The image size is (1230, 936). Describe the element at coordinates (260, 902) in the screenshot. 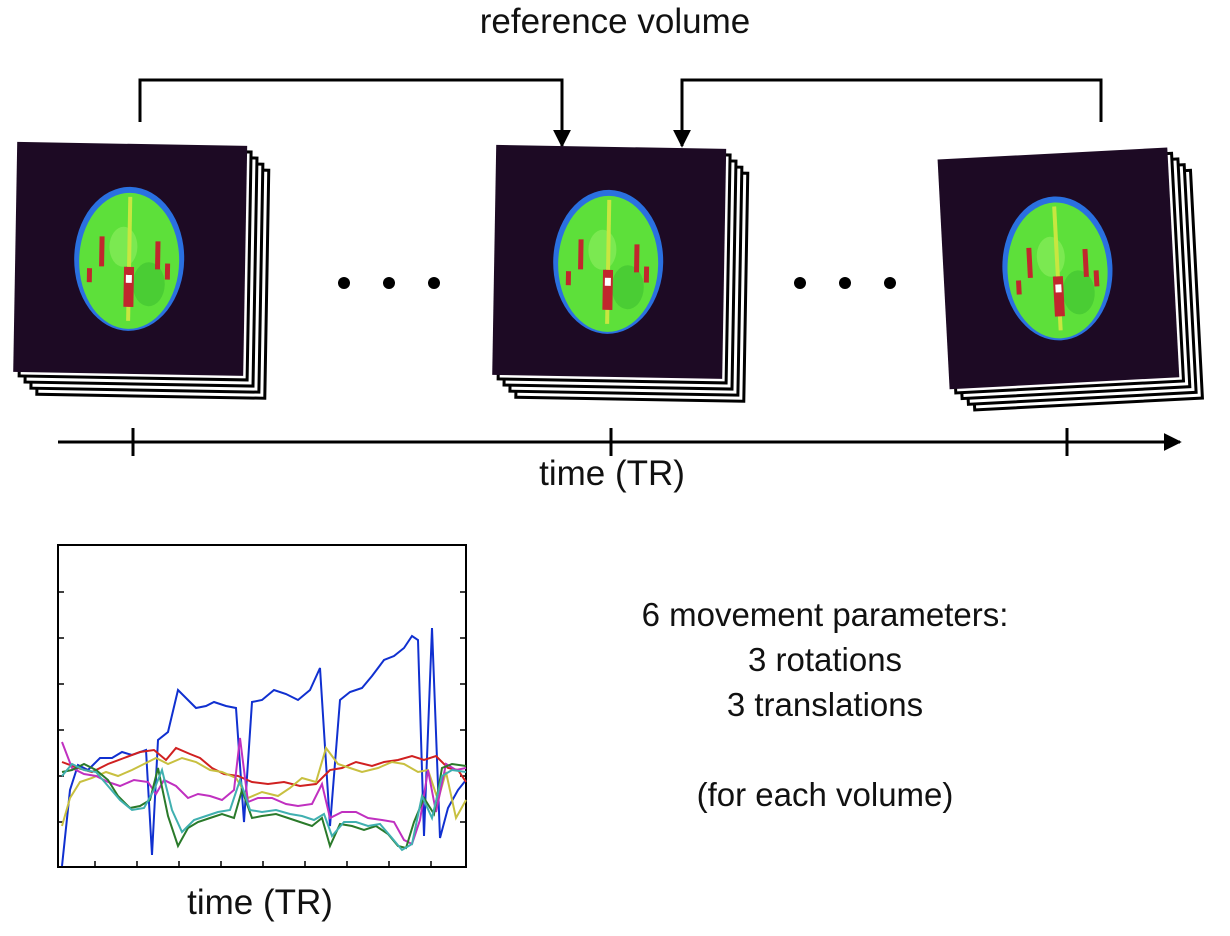

I see `plot-xlabel: time (TR)` at that location.